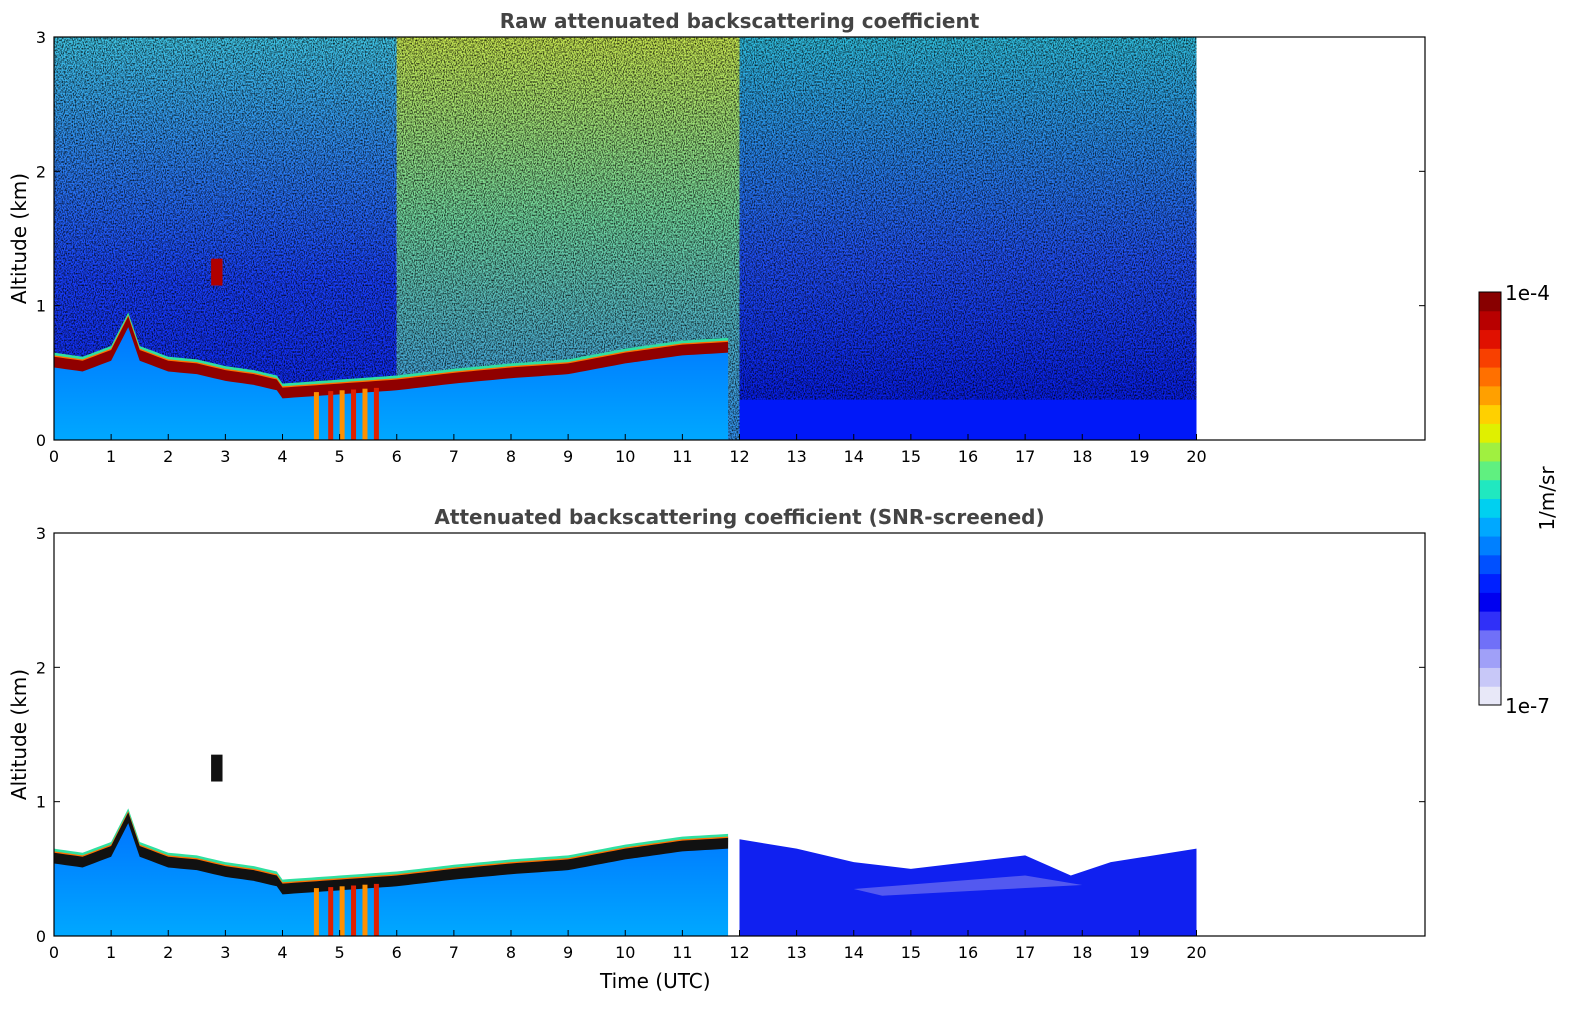 Image resolution: width=1595 pixels, height=1020 pixels. Describe the element at coordinates (41, 171) in the screenshot. I see `y-tick-label: 2` at that location.